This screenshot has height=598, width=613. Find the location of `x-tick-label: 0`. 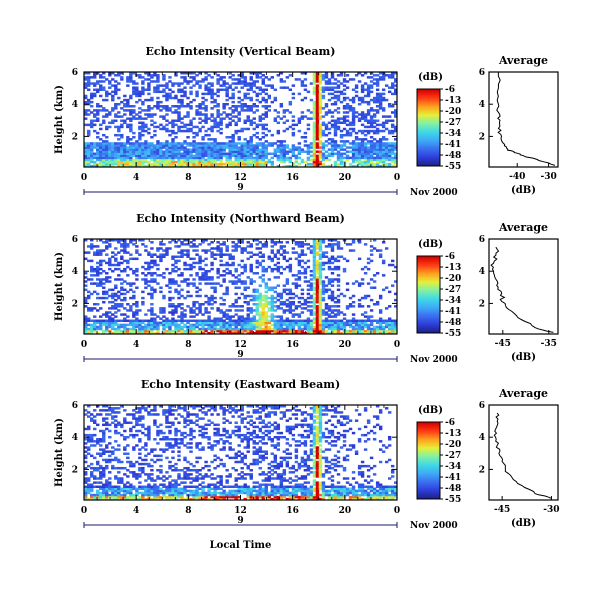

x-tick-label: 0 is located at coordinates (397, 178).